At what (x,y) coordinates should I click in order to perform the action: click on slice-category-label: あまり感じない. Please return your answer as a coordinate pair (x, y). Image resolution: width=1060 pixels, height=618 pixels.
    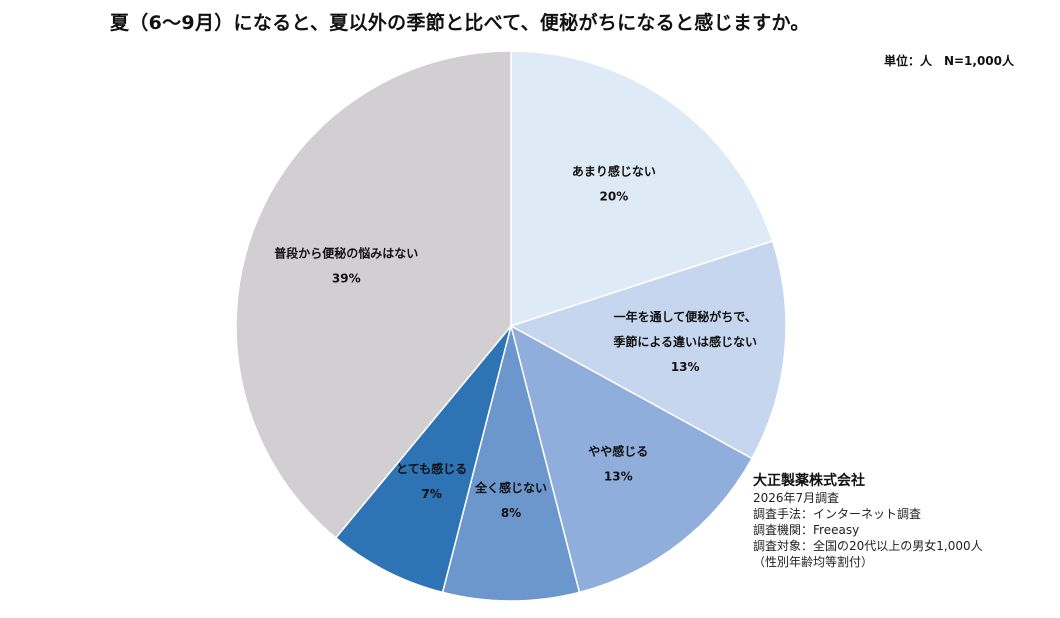
    Looking at the image, I should click on (614, 170).